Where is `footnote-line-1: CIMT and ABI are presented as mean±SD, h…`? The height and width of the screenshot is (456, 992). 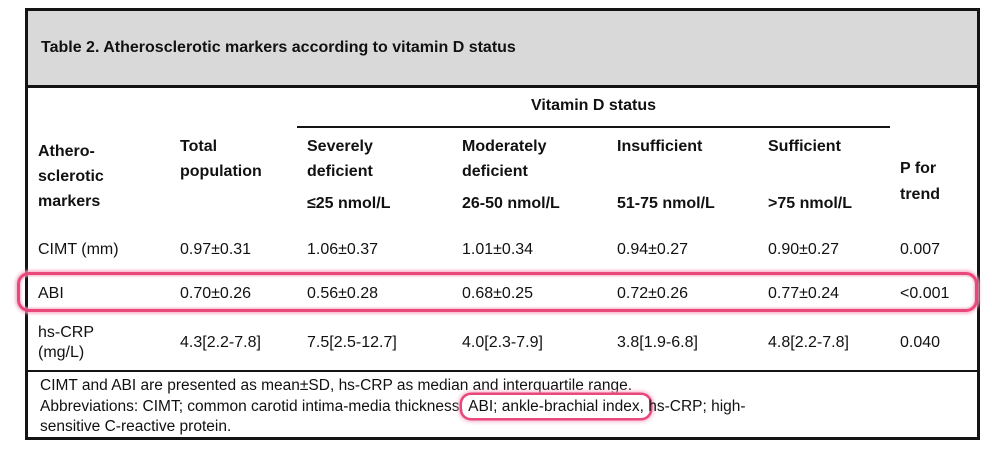
footnote-line-1: CIMT and ABI are presented as mean±SD, h… is located at coordinates (336, 385).